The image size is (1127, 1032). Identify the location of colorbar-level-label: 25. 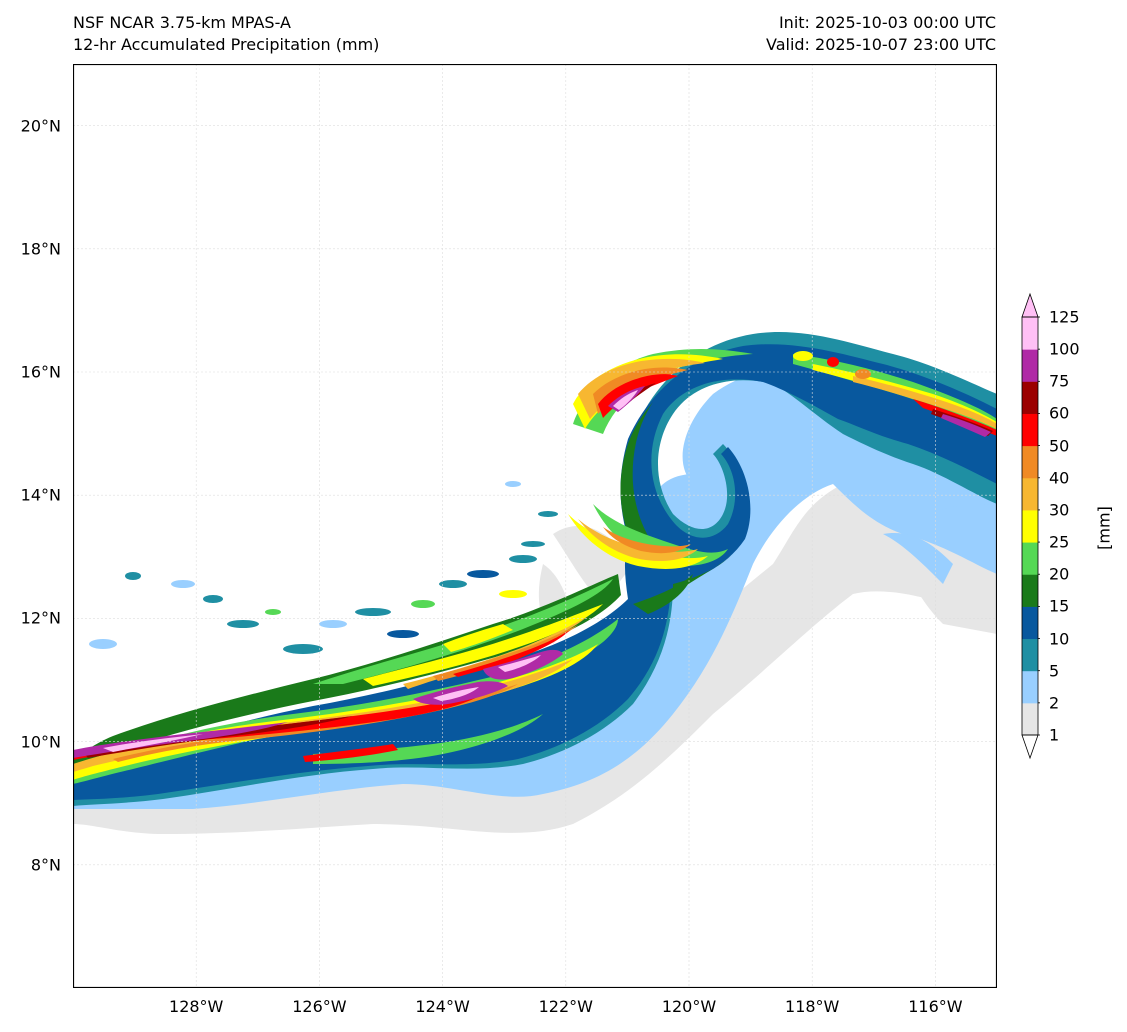
(1059, 542).